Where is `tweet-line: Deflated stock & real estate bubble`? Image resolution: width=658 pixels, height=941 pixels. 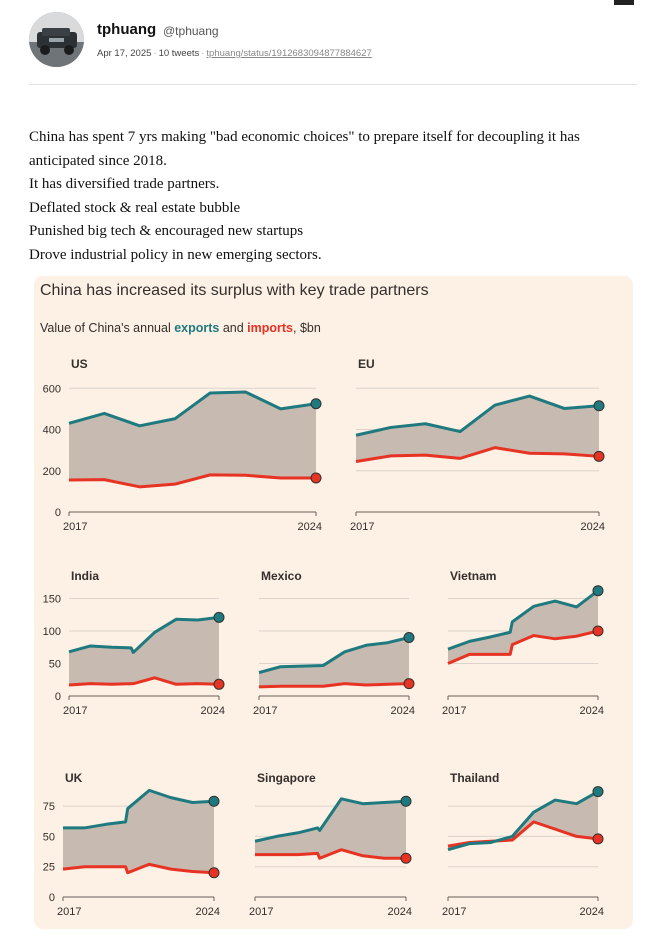
tweet-line: Deflated stock & real estate bubble is located at coordinates (135, 207).